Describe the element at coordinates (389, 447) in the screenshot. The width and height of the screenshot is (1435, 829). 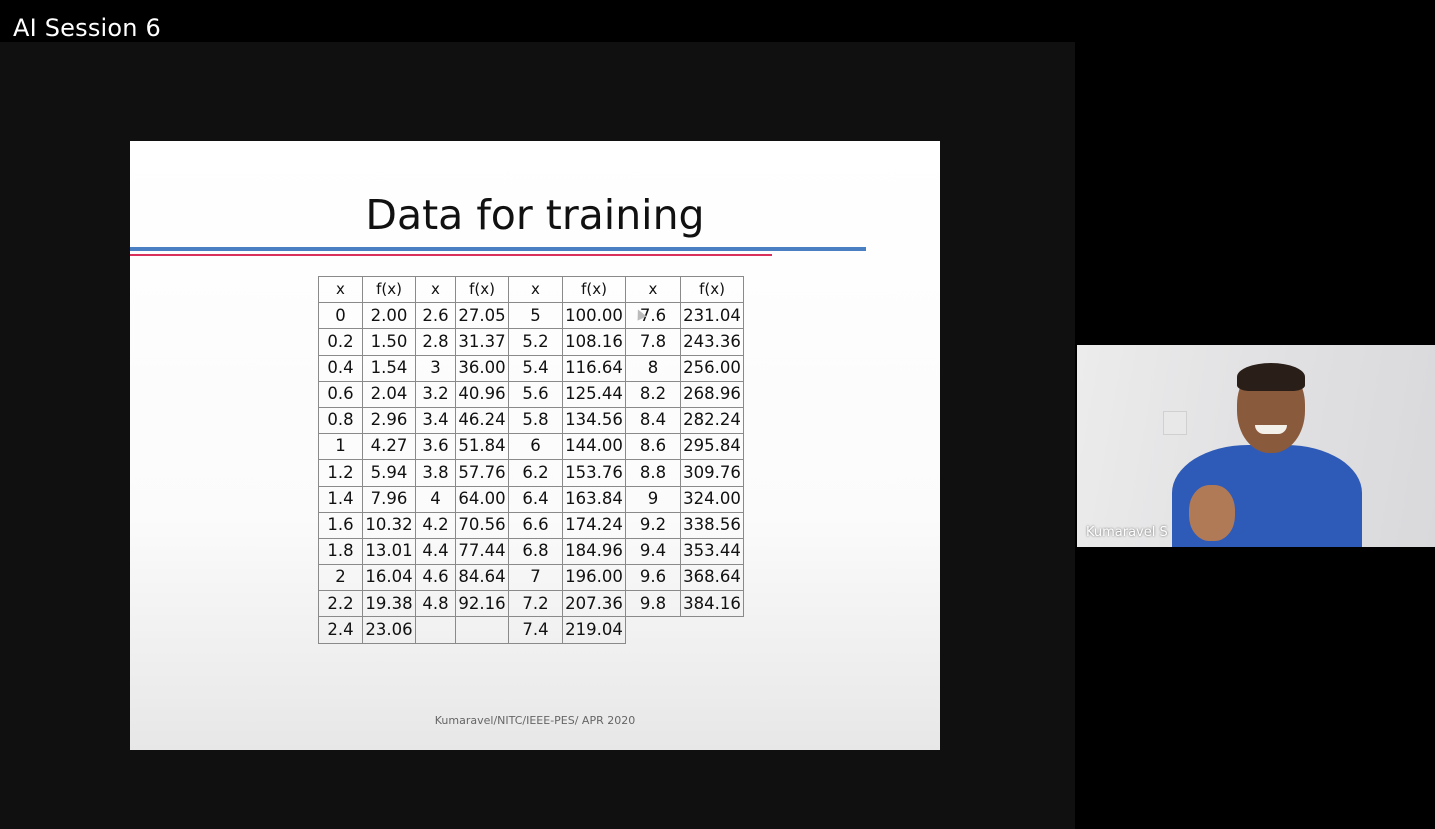
I see `table-cell: 4.27` at that location.